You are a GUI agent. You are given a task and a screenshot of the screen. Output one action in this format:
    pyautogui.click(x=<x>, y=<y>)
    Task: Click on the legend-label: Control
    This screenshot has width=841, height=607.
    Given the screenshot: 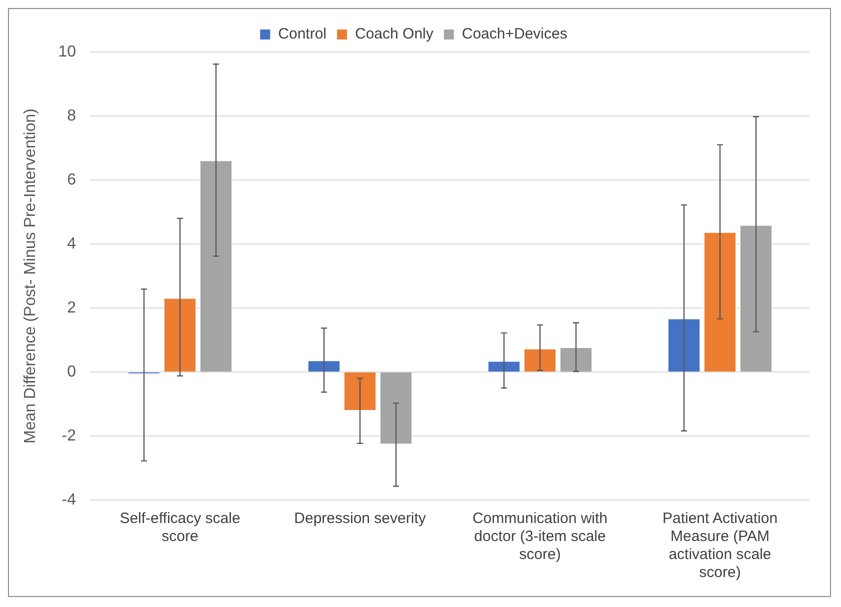 What is the action you would take?
    pyautogui.click(x=302, y=34)
    